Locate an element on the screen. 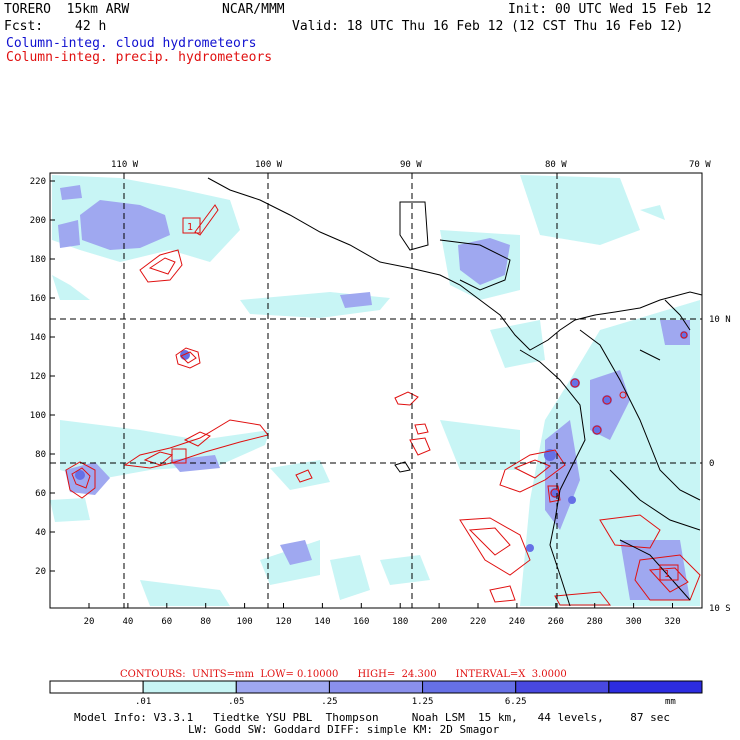 The width and height of the screenshot is (740, 740). x-tick-label: 200 is located at coordinates (439, 622).